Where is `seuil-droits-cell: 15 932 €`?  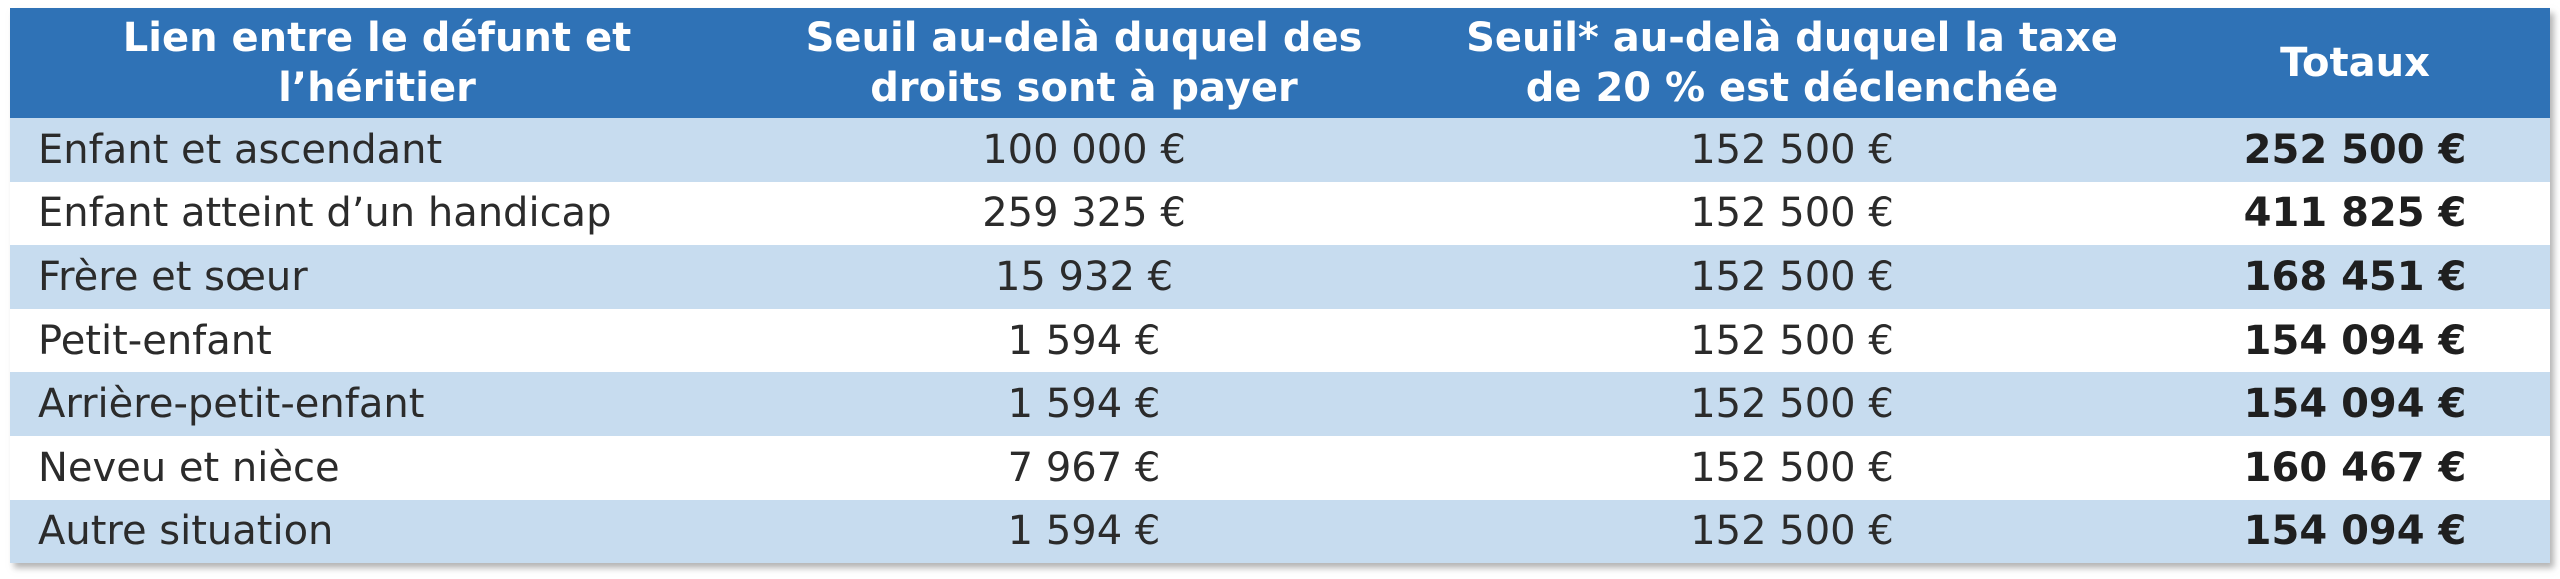 seuil-droits-cell: 15 932 € is located at coordinates (1084, 277).